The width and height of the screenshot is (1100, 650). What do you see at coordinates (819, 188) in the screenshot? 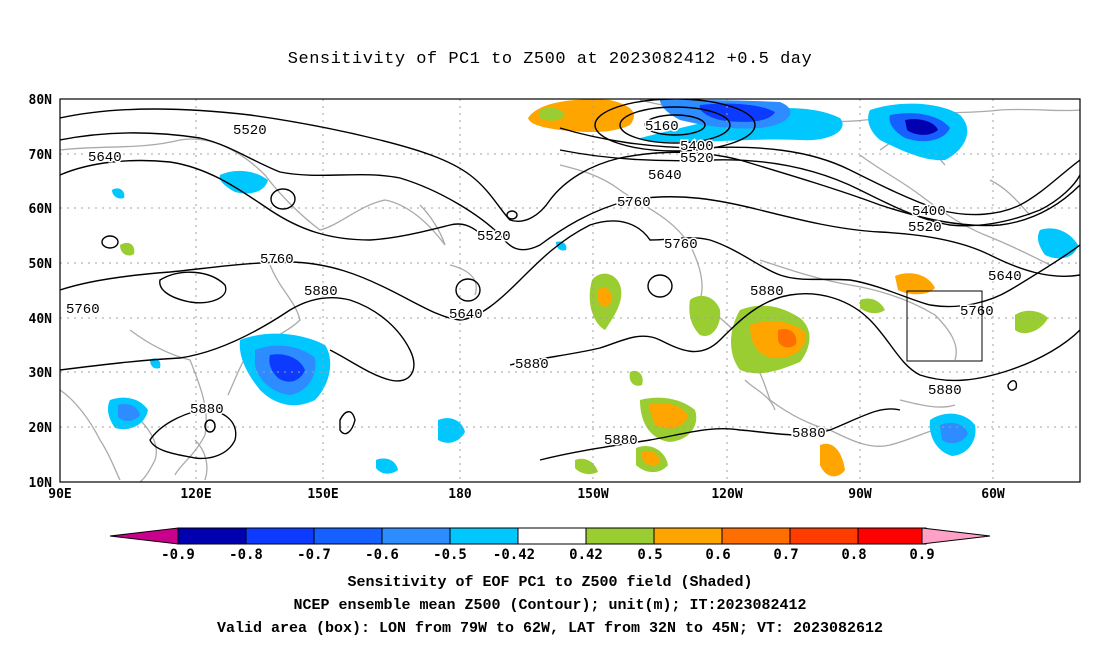
I see `contour-5520-east` at bounding box center [819, 188].